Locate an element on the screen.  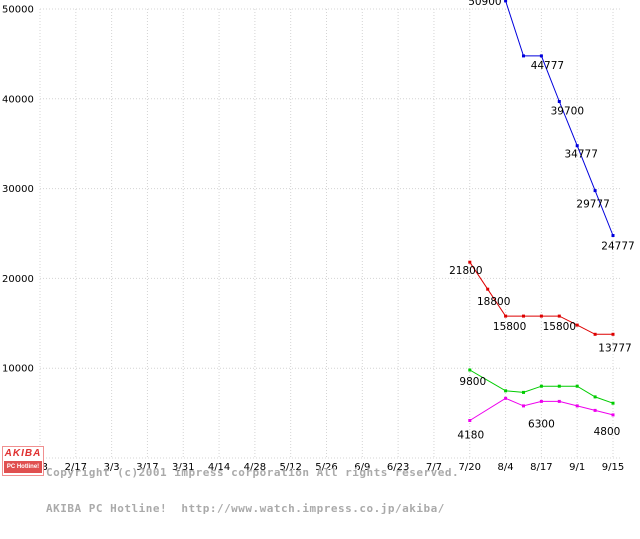
y-tick-label: 40000 is located at coordinates (18, 99).